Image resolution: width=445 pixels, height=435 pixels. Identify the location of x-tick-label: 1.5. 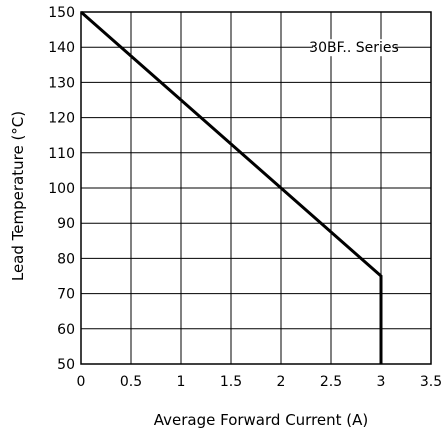
(231, 382).